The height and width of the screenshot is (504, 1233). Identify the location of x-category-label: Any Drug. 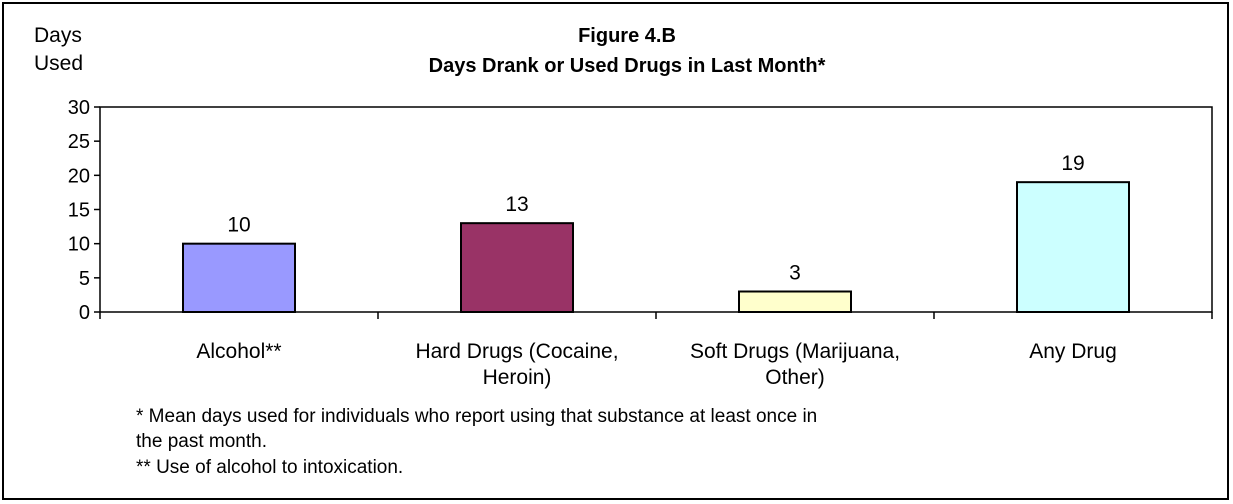
(1073, 351).